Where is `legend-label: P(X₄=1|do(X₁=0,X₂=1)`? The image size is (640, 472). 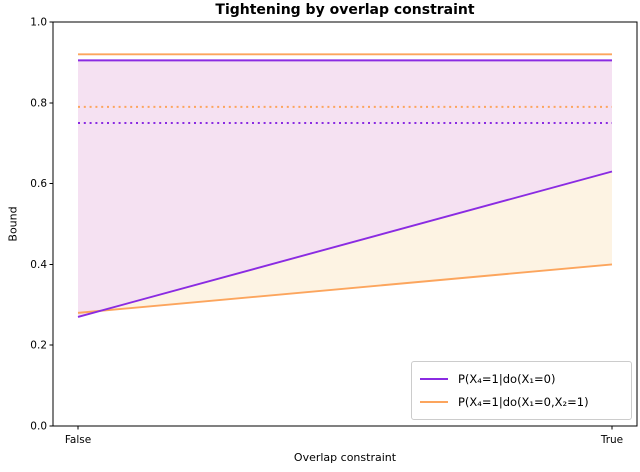
legend-label: P(X₄=1|do(X₁=0,X₂=1) is located at coordinates (523, 401).